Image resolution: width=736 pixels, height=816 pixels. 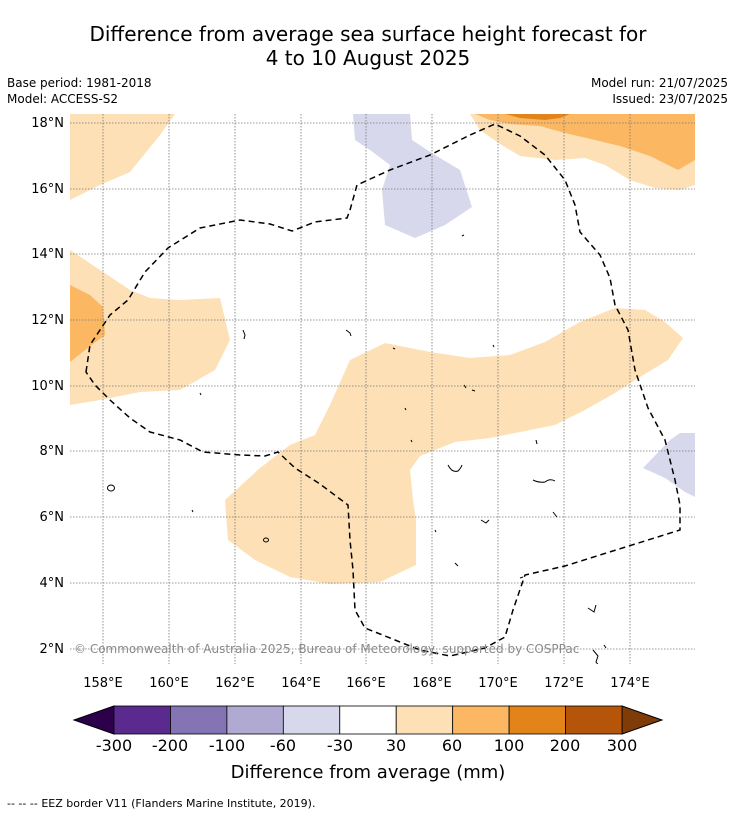 I want to click on lat-tick-18n: 18°N, so click(x=47, y=123).